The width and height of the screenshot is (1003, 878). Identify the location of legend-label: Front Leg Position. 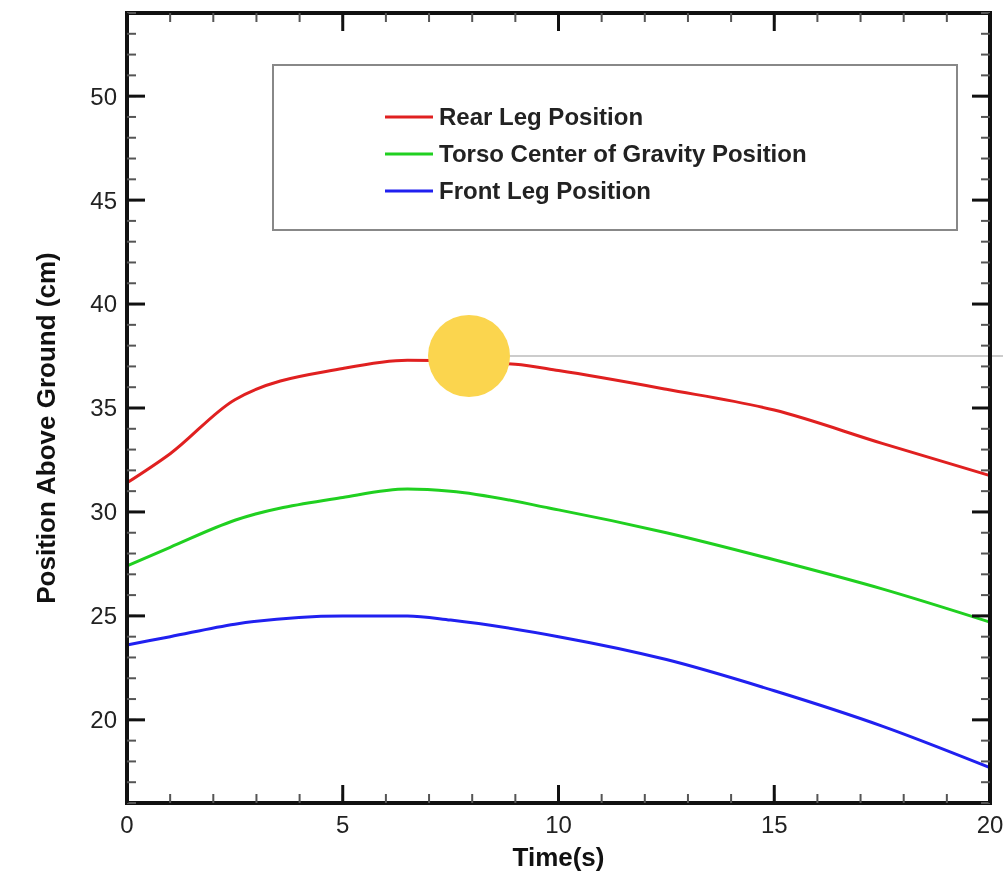
(545, 191).